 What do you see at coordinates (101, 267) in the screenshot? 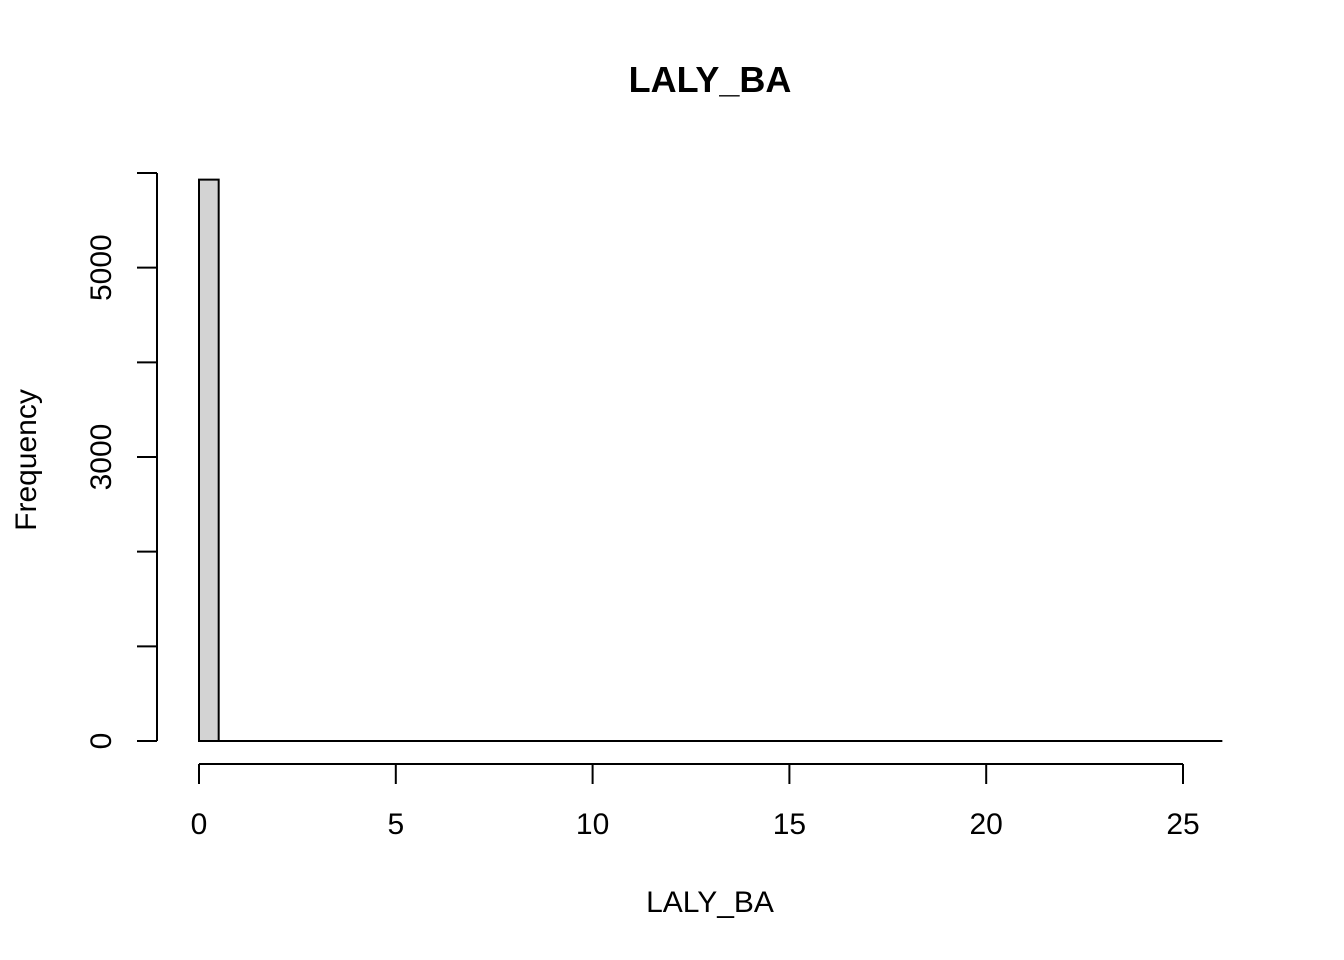
I see `y-tick-label: 5000` at bounding box center [101, 267].